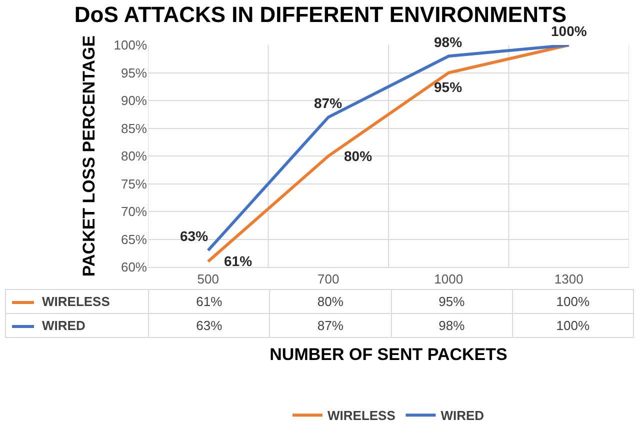 The height and width of the screenshot is (442, 641). I want to click on data-label: 95%, so click(451, 302).